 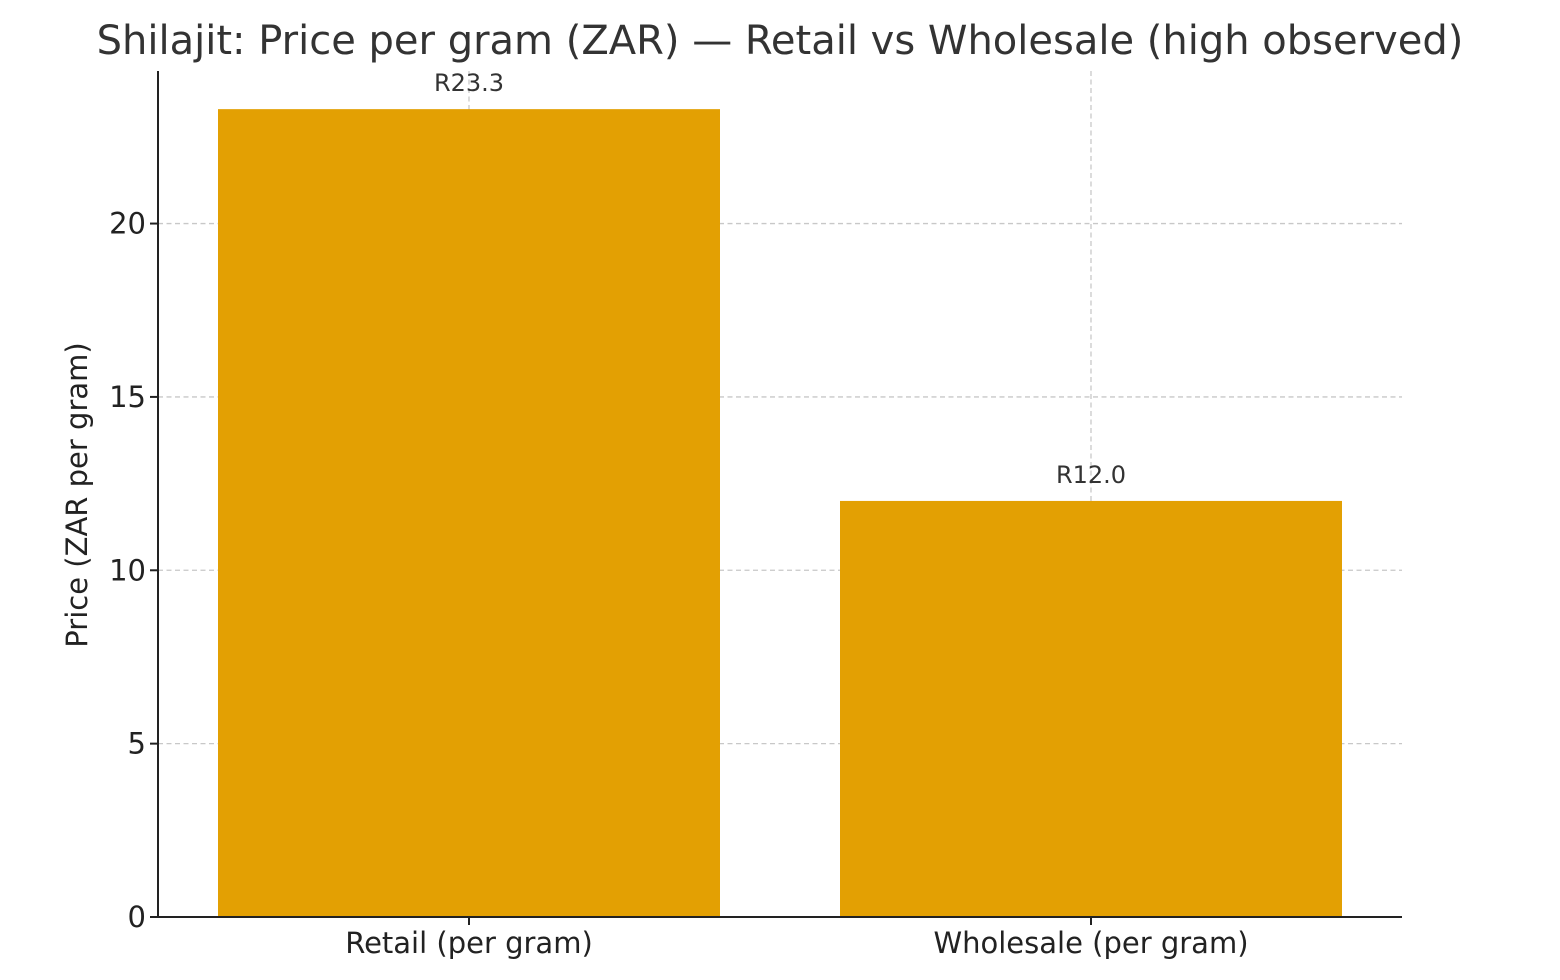 I want to click on y-tick-label: 10, so click(x=127, y=570).